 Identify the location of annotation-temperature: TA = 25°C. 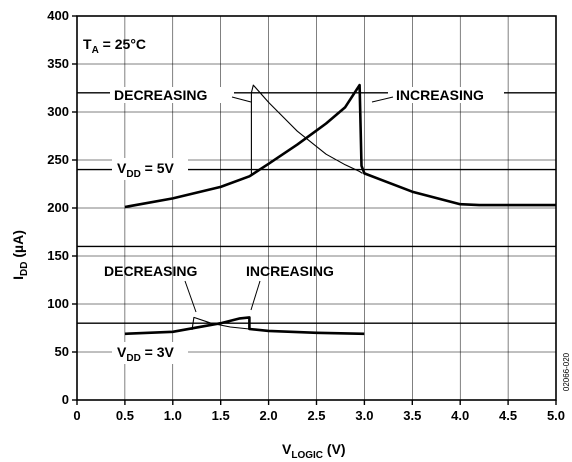
(114, 46).